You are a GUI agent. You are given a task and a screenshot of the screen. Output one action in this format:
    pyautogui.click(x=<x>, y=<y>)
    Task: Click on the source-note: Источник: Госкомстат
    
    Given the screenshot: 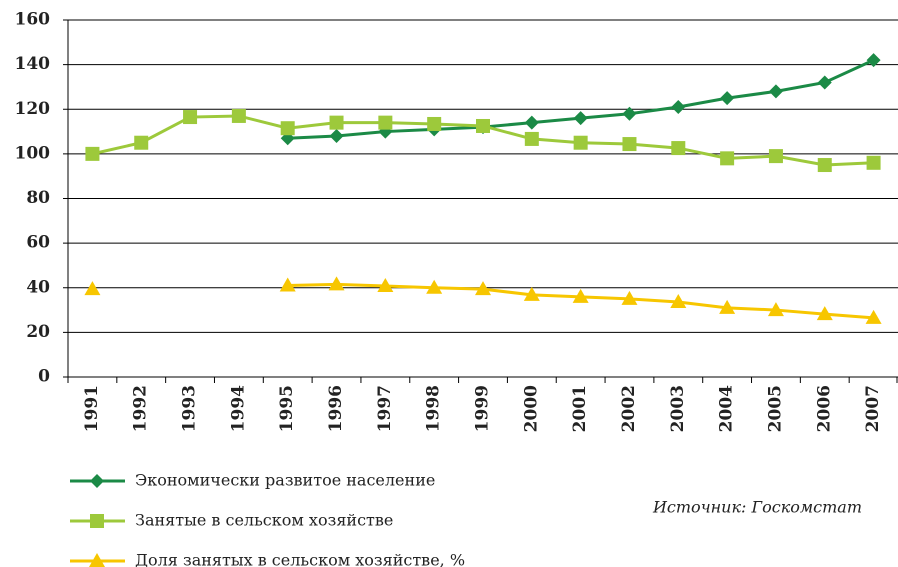 What is the action you would take?
    pyautogui.click(x=757, y=507)
    